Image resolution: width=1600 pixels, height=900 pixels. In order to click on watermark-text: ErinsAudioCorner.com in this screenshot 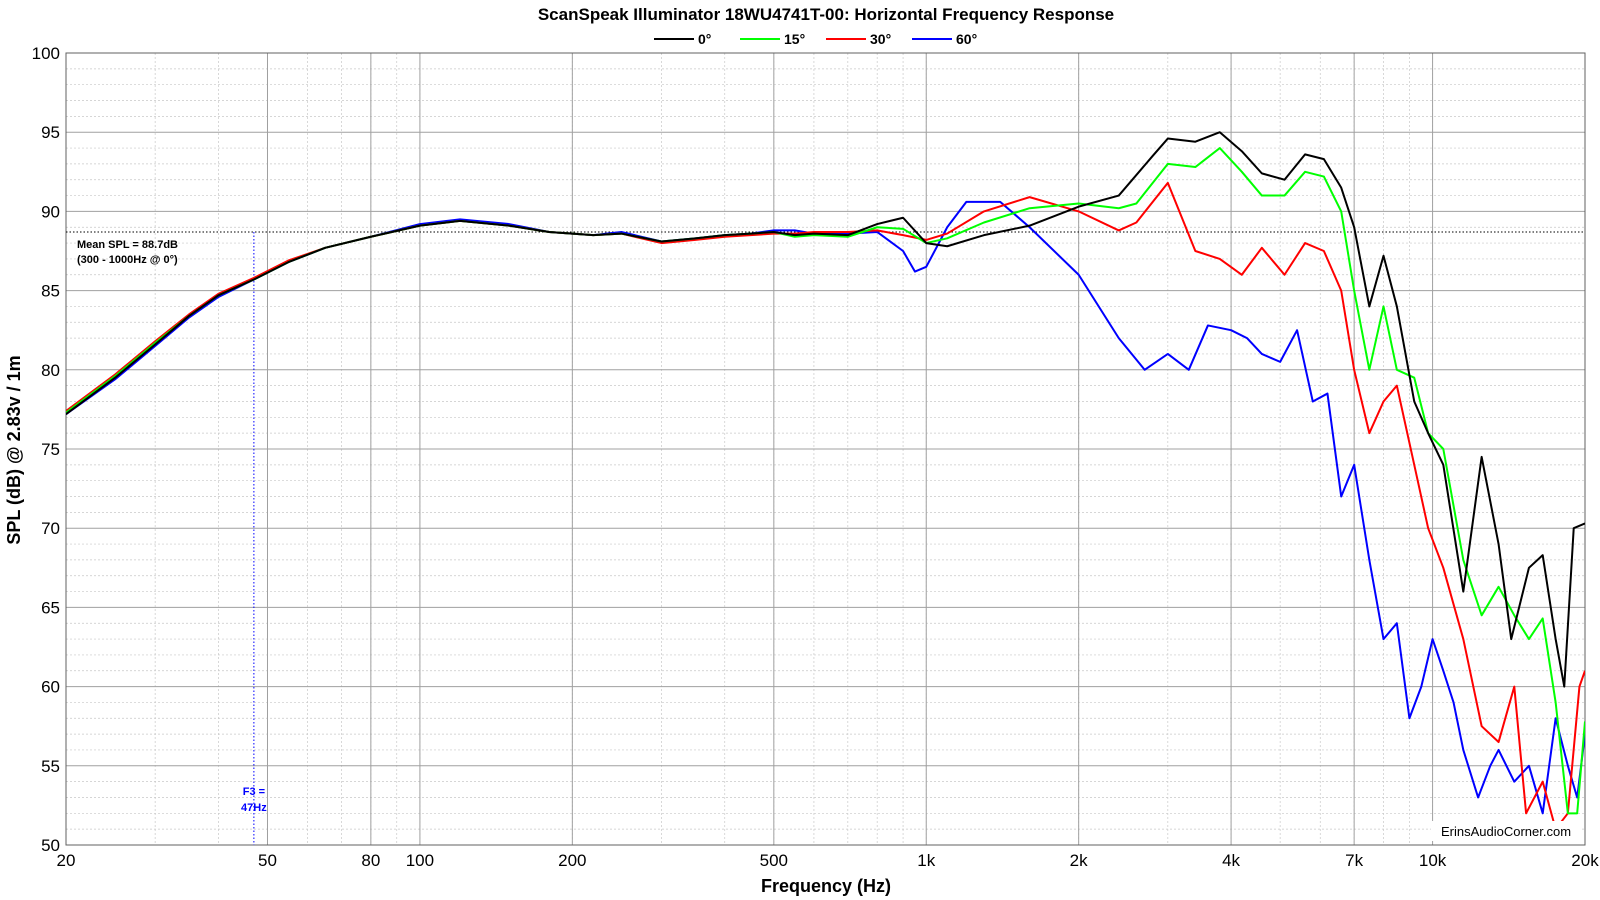, I will do `click(1506, 831)`.